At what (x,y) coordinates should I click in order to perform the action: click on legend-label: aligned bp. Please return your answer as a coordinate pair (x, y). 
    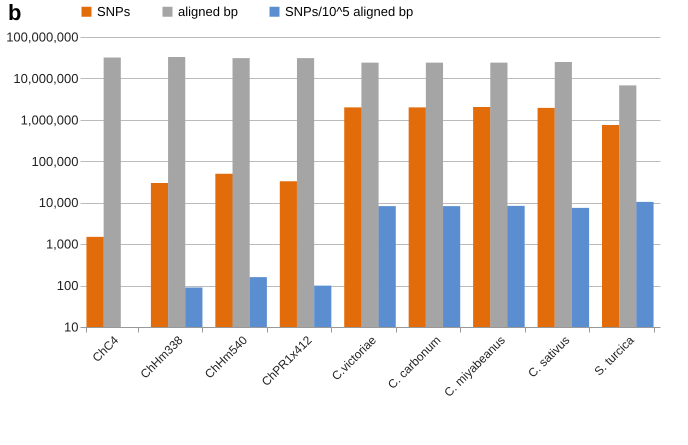
    Looking at the image, I should click on (208, 11).